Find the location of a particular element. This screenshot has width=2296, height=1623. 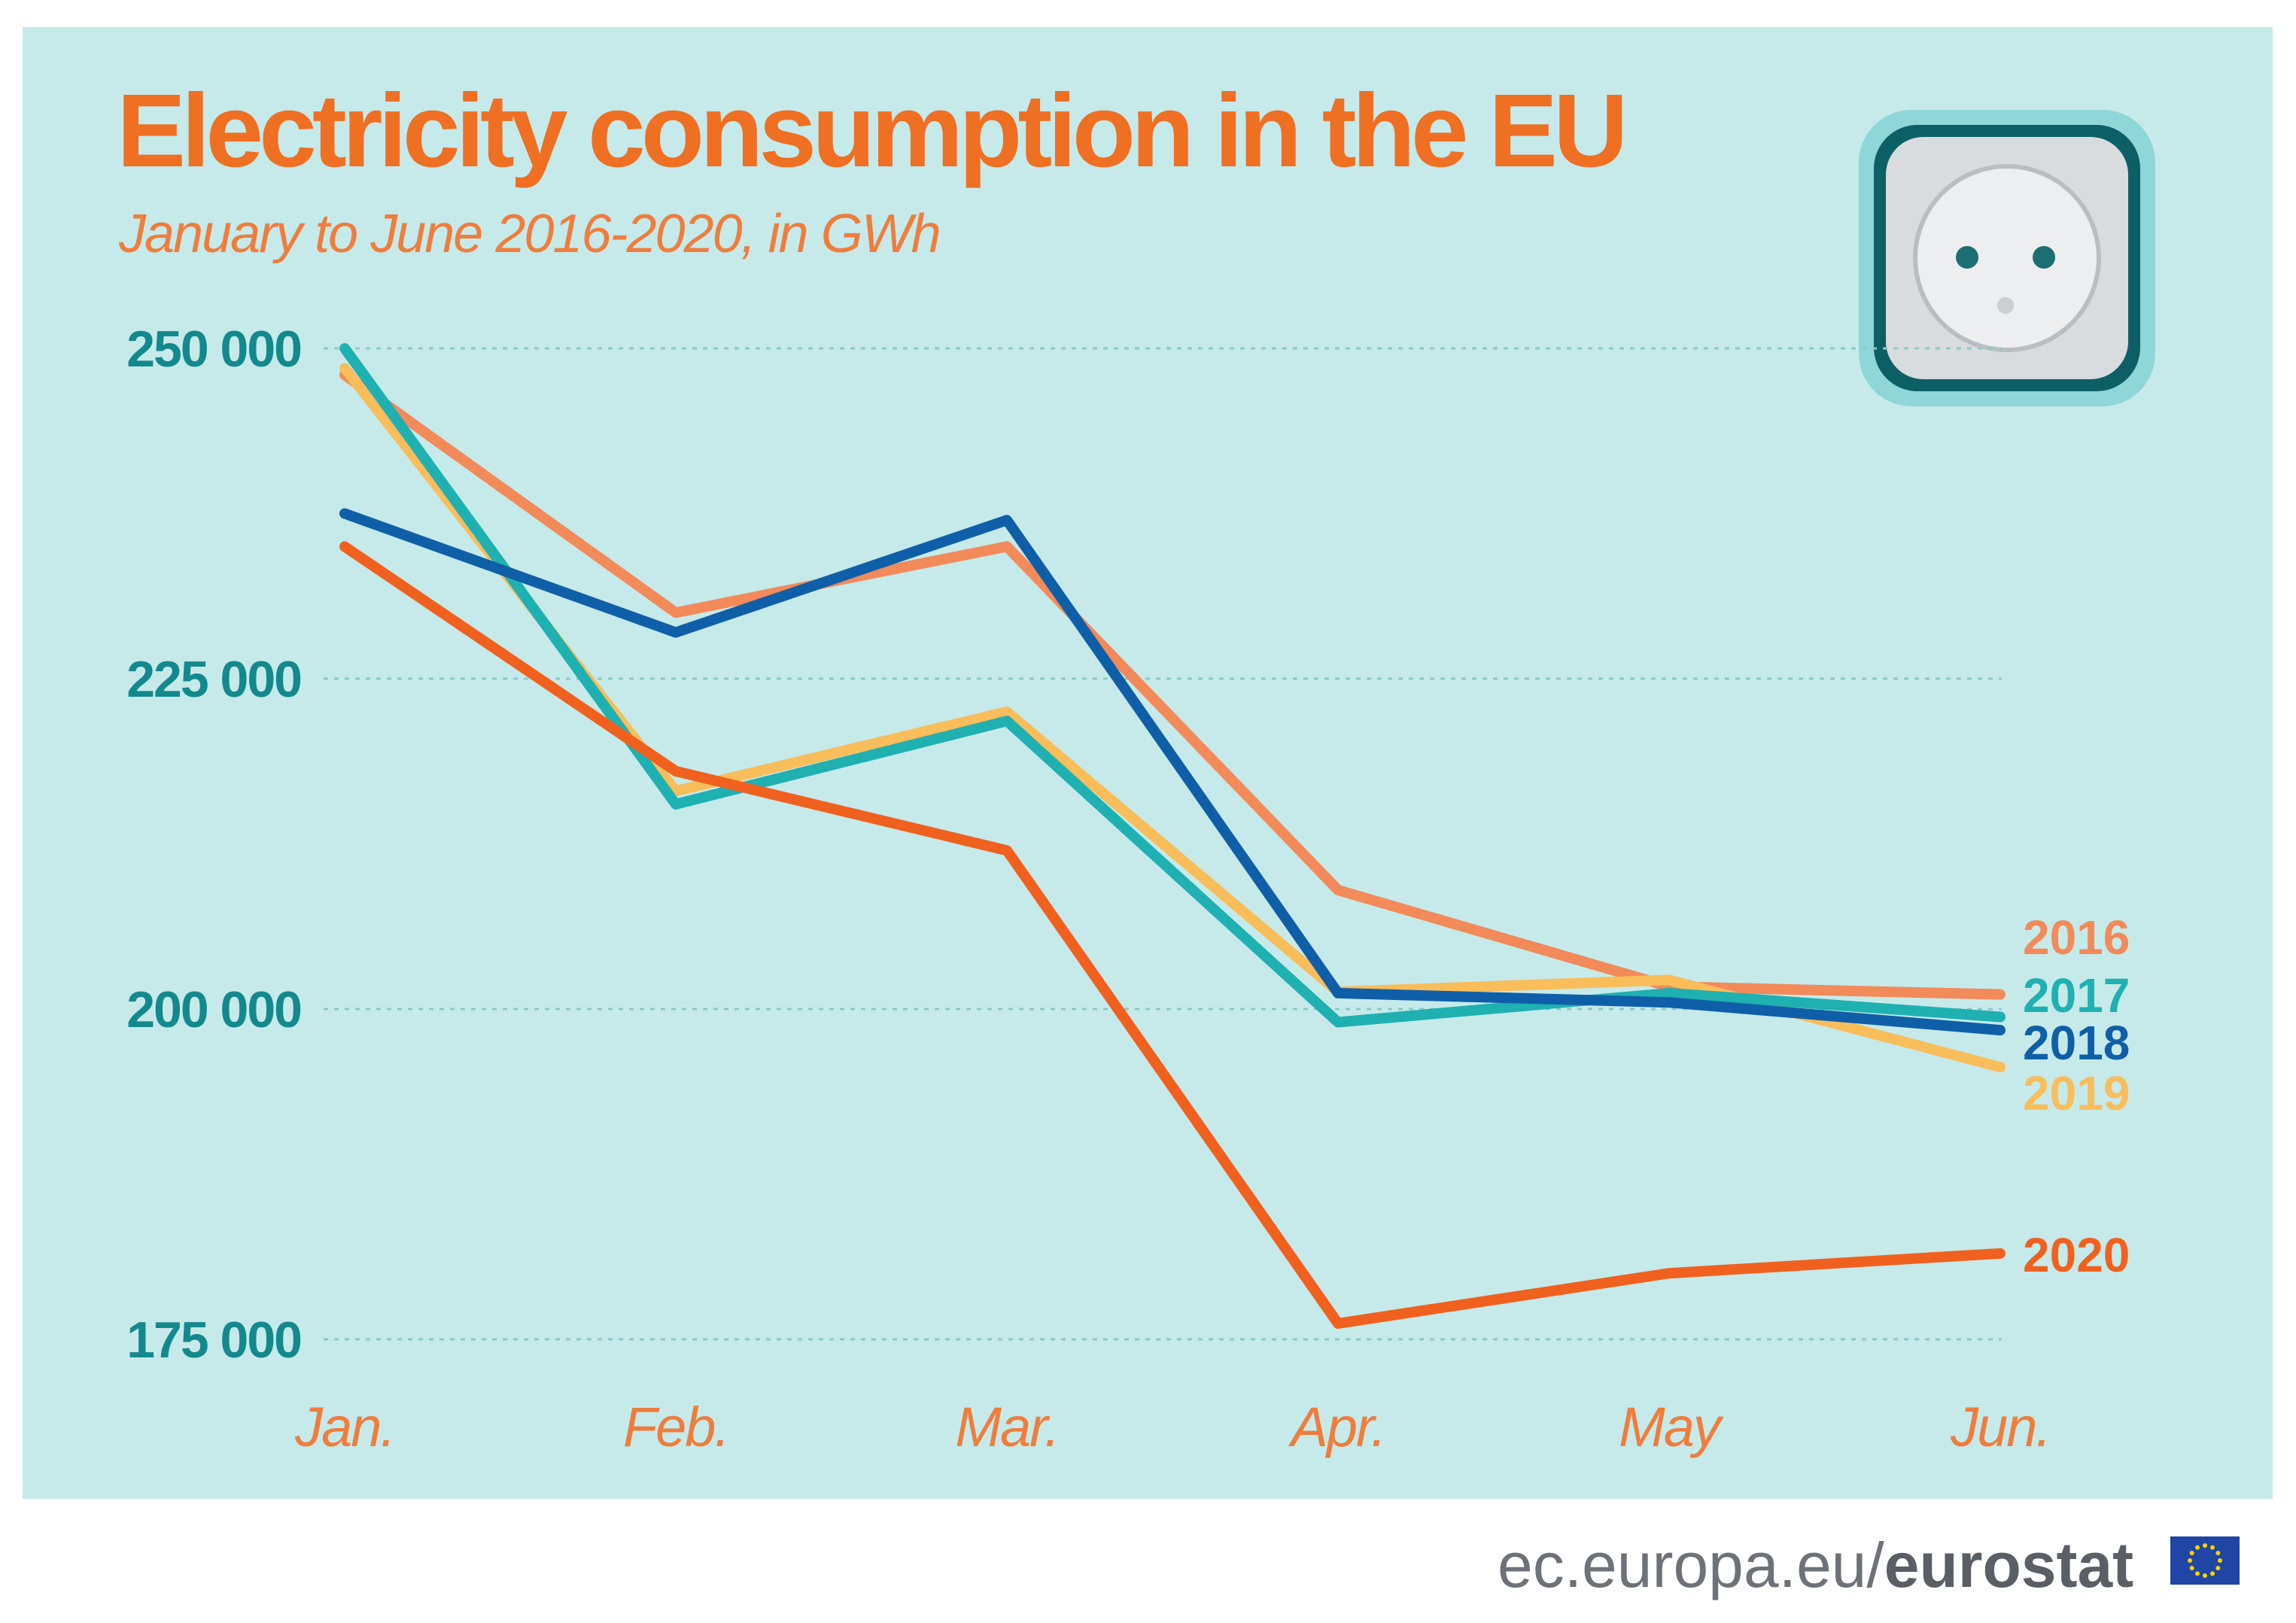

legend-label-2016: 2016 is located at coordinates (2076, 937).